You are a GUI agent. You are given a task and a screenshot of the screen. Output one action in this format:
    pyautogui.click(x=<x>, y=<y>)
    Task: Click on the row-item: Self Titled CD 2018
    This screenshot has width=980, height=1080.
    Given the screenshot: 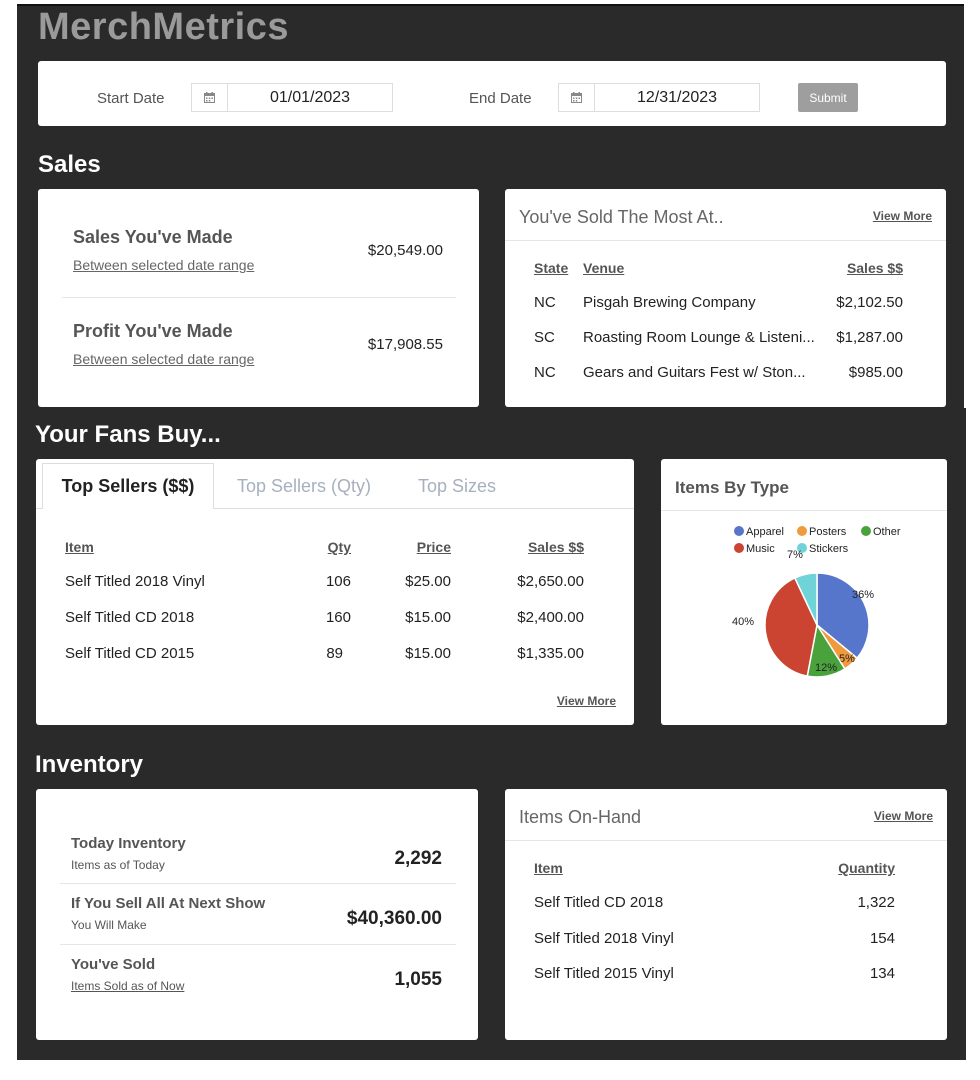 What is the action you would take?
    pyautogui.click(x=599, y=902)
    